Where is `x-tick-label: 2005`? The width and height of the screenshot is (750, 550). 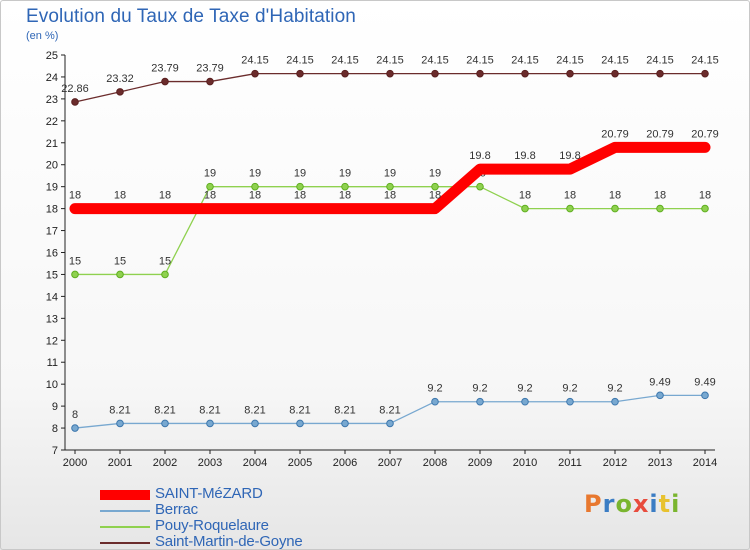
x-tick-label: 2005 is located at coordinates (300, 463).